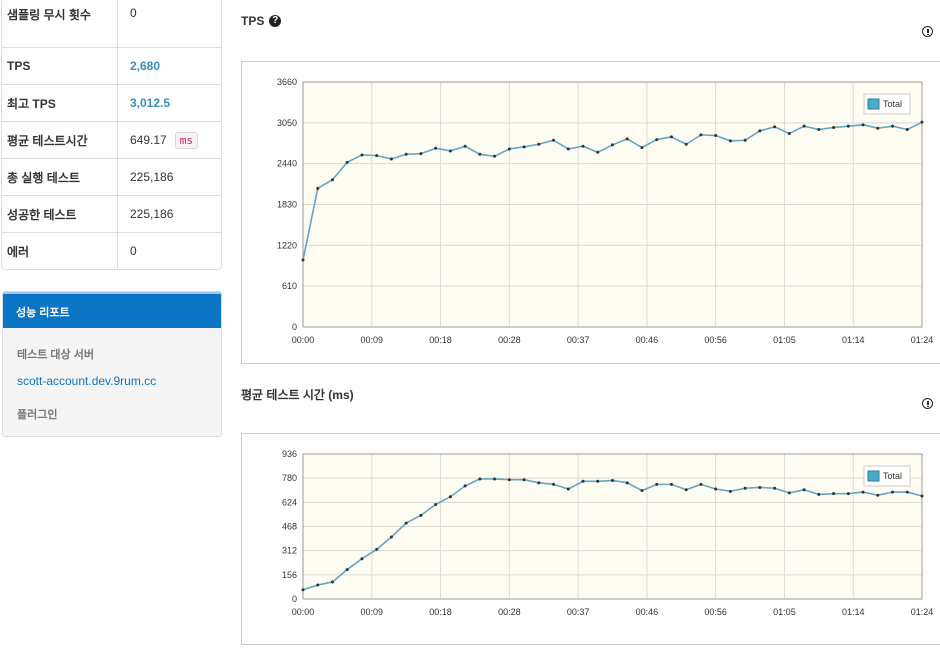 The width and height of the screenshot is (940, 649). I want to click on performance-report-tab: 성능 리포트, so click(112, 310).